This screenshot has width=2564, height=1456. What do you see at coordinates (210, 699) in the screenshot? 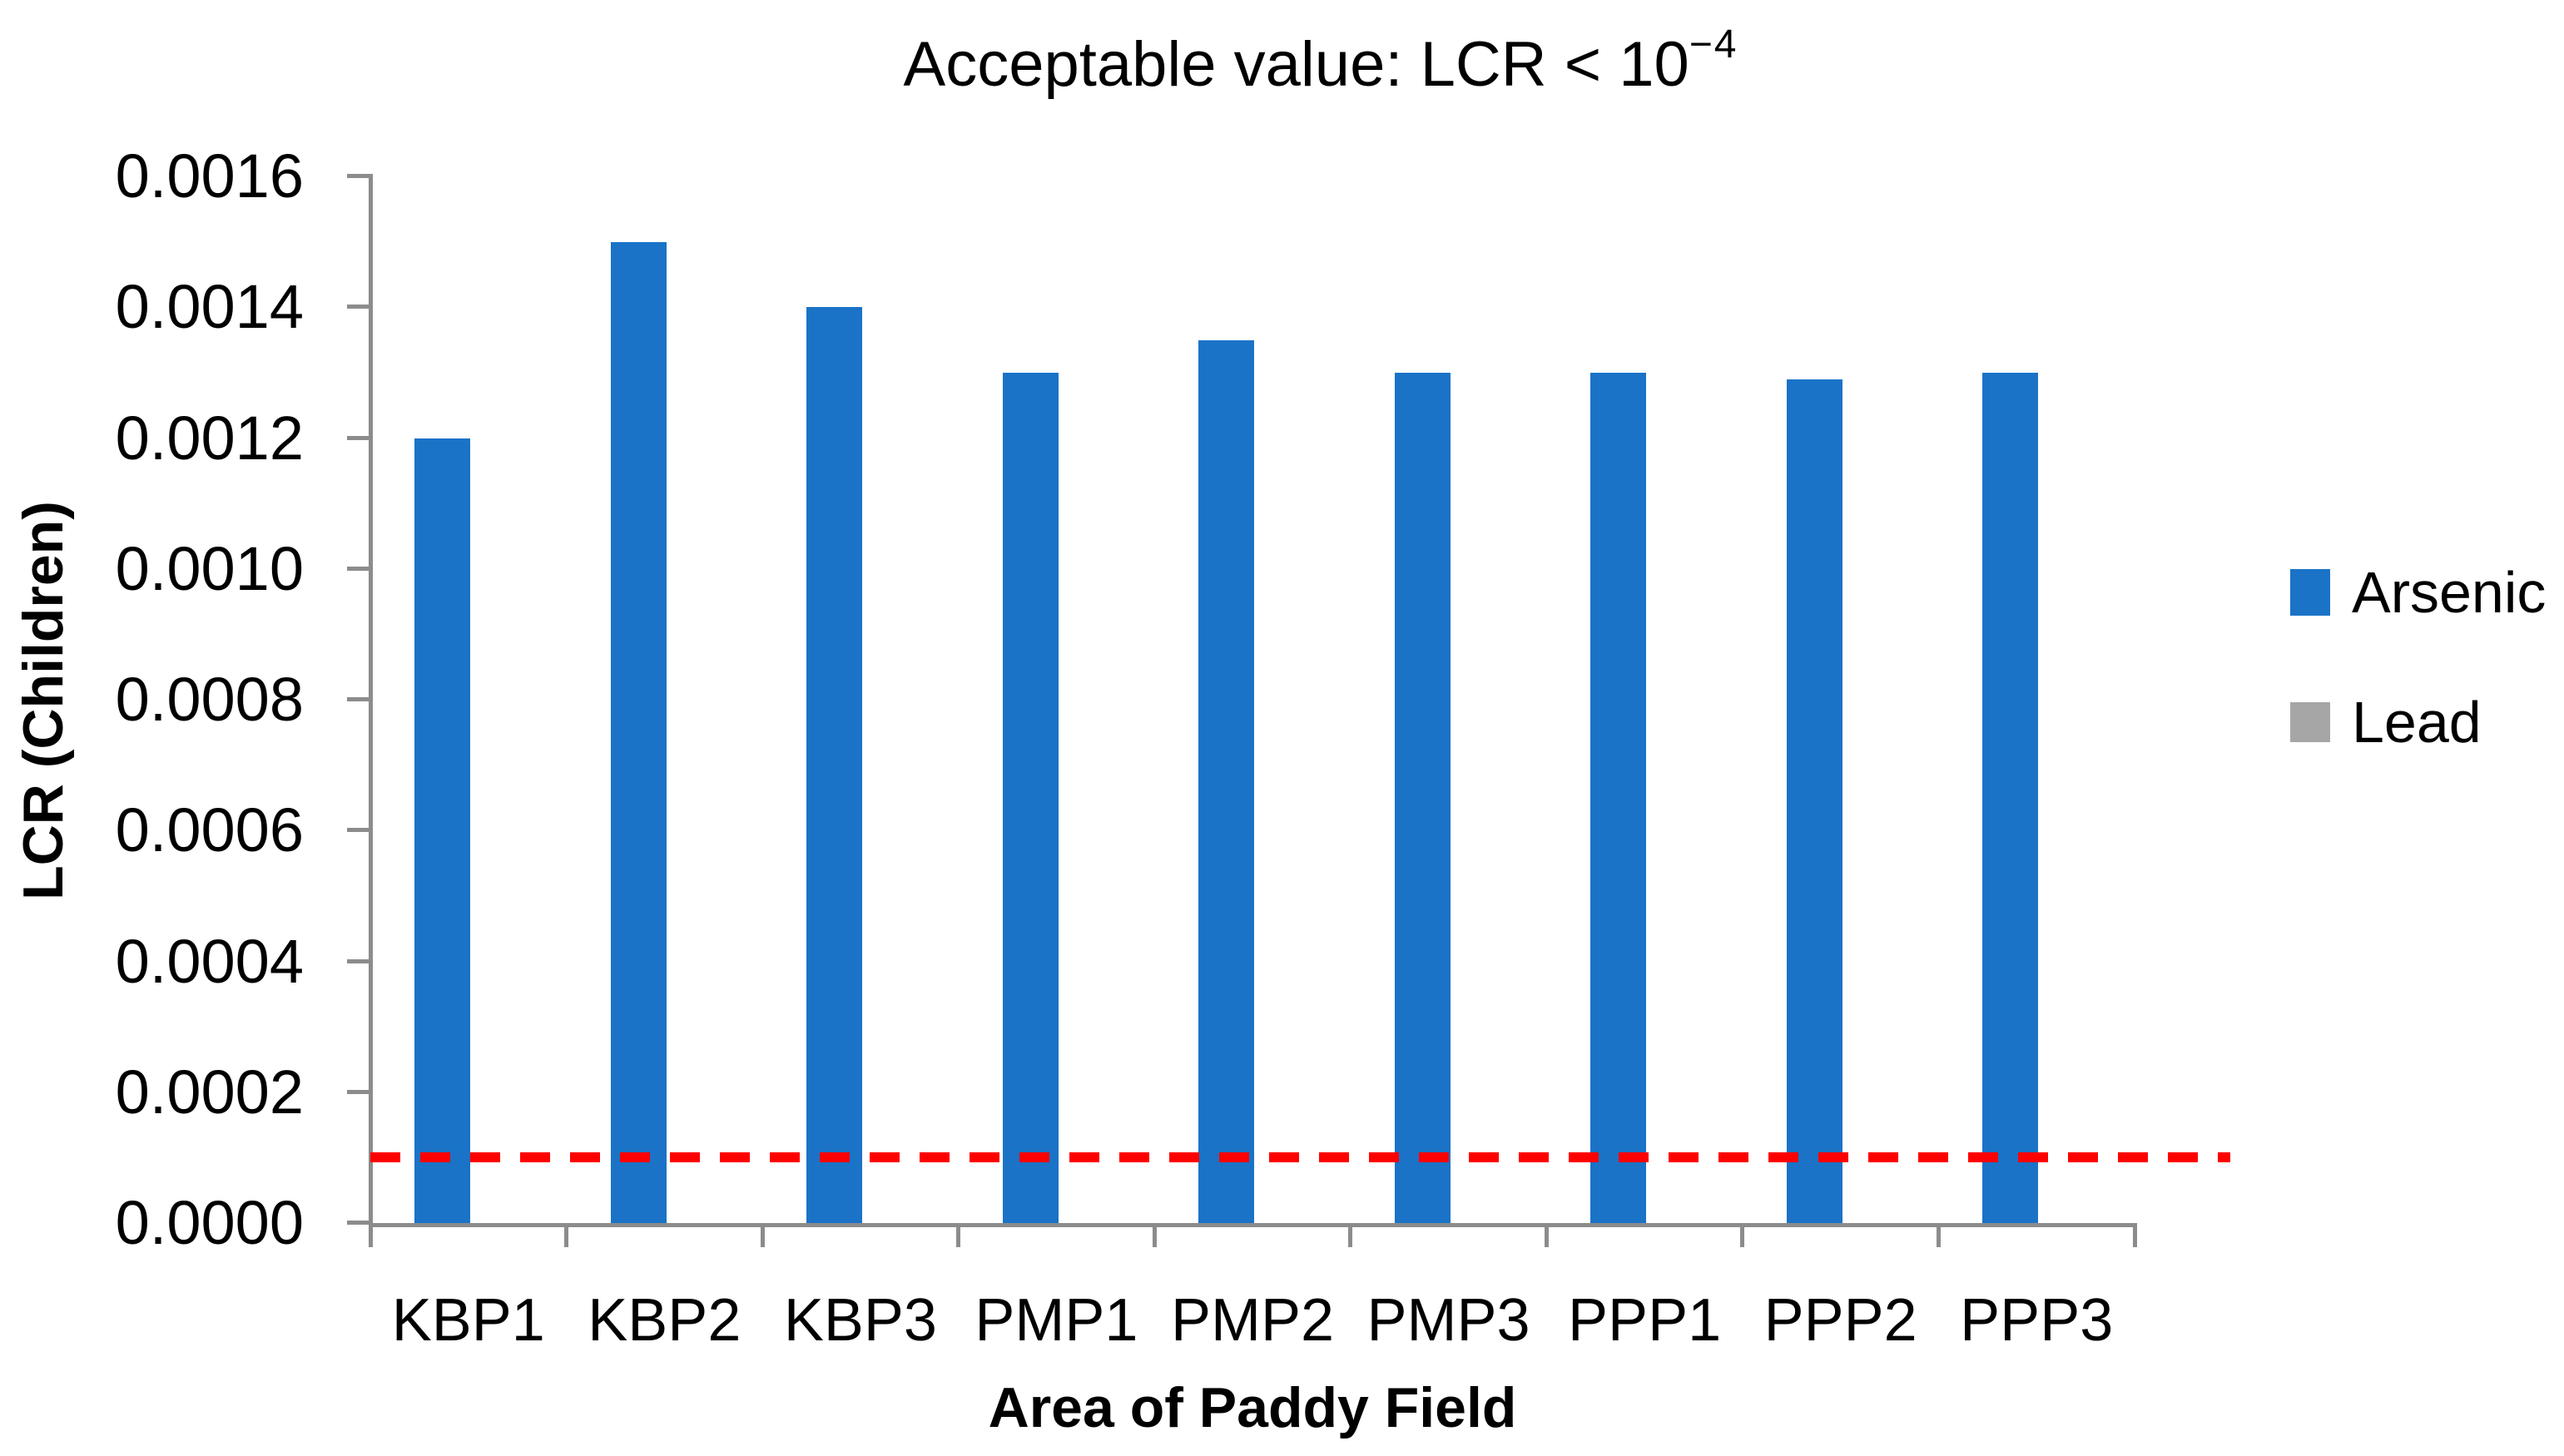
I see `y-tick-label: 0.0008` at bounding box center [210, 699].